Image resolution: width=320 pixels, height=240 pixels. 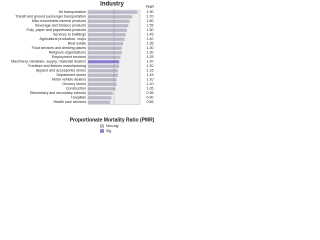 I want to click on category-label: Food services and drinking places, so click(x=59, y=48).